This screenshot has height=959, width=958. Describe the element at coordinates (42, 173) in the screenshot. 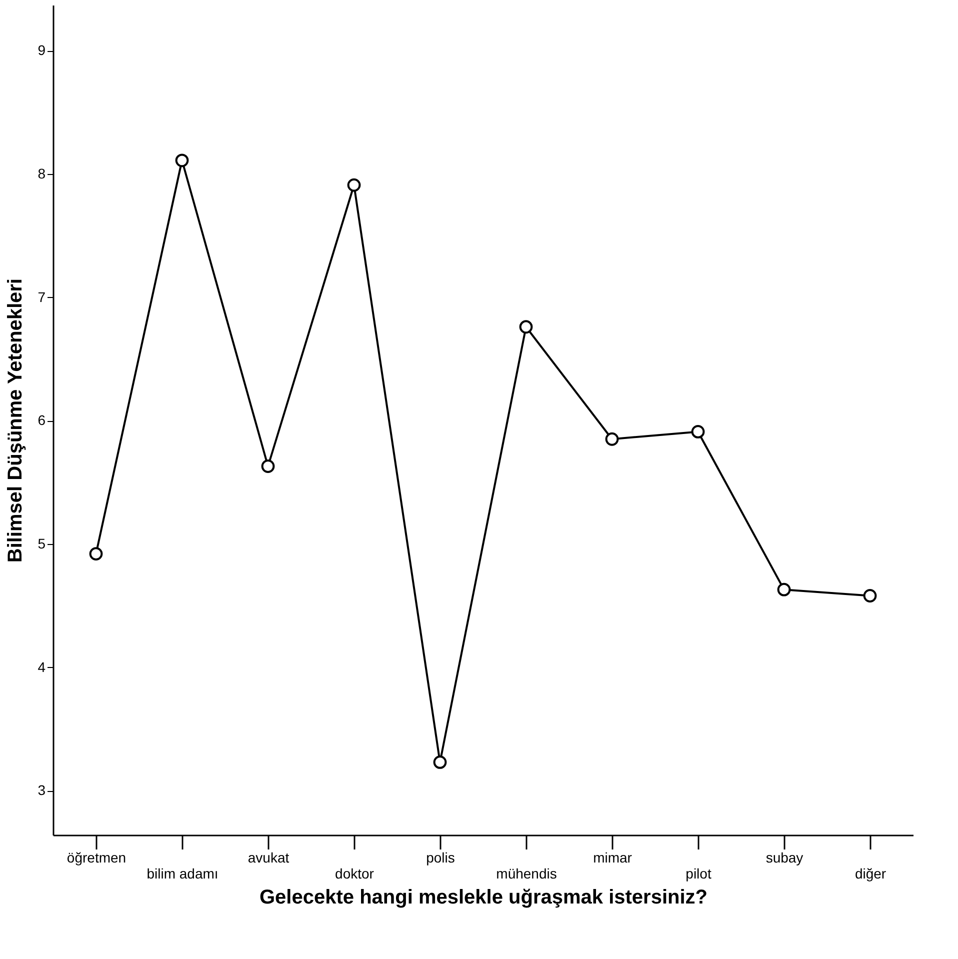

I see `y-tick-label: 8` at that location.